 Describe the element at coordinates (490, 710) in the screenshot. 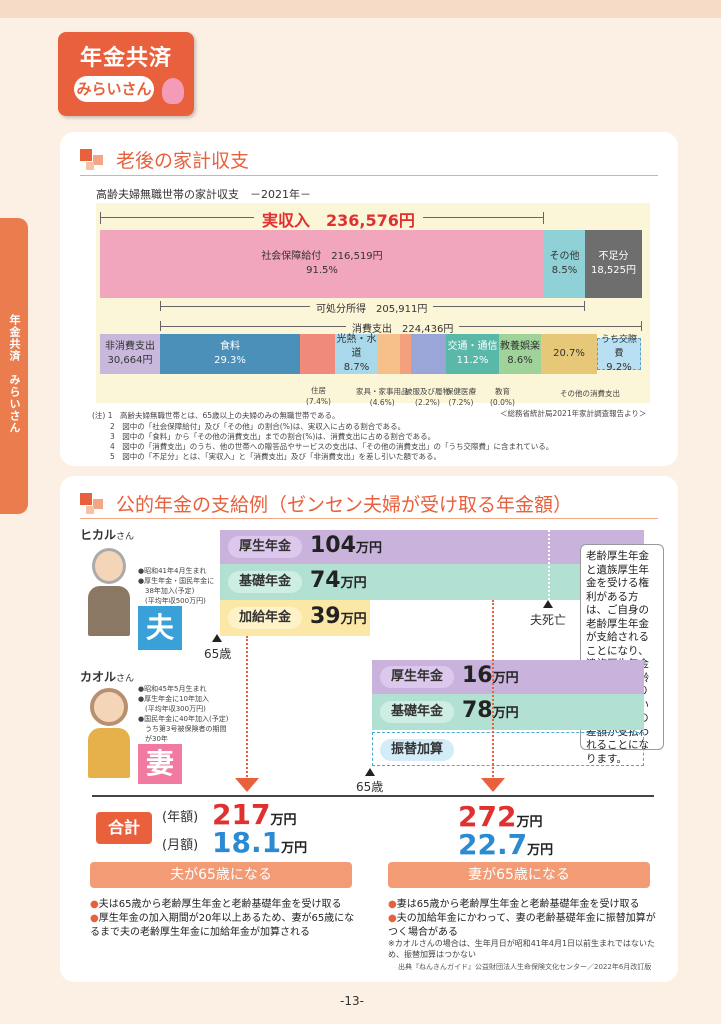

I see `w-kiso-amount: 78万円` at that location.